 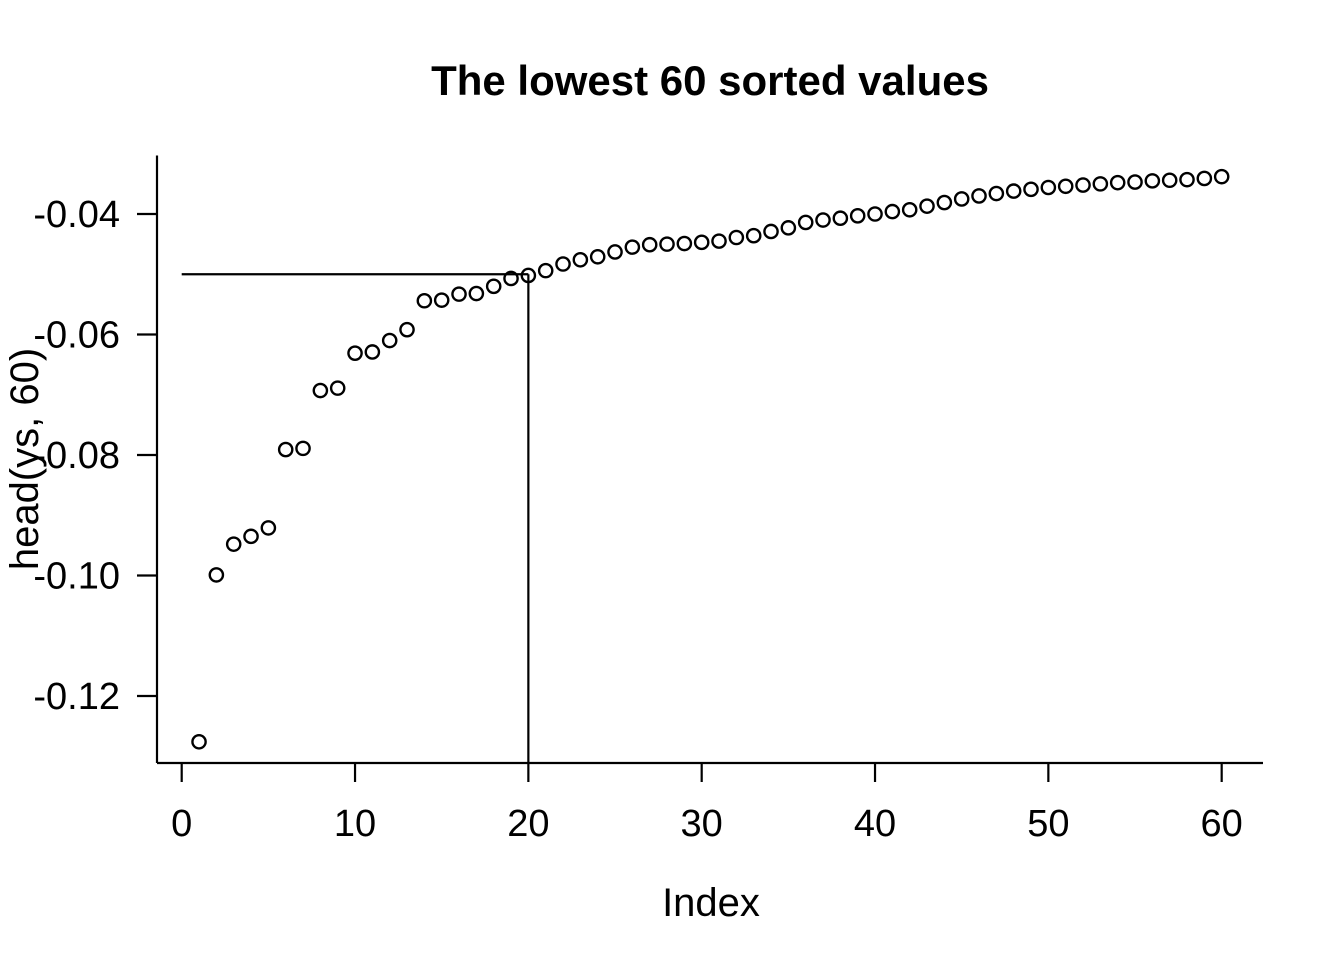 What do you see at coordinates (1222, 824) in the screenshot?
I see `x-tick-label: 60` at bounding box center [1222, 824].